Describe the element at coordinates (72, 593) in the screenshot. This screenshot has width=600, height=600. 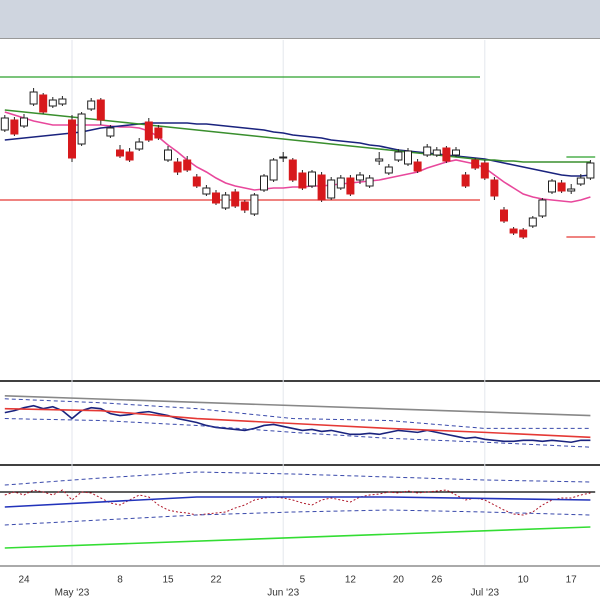
I see `x-month-label: May '23` at that location.